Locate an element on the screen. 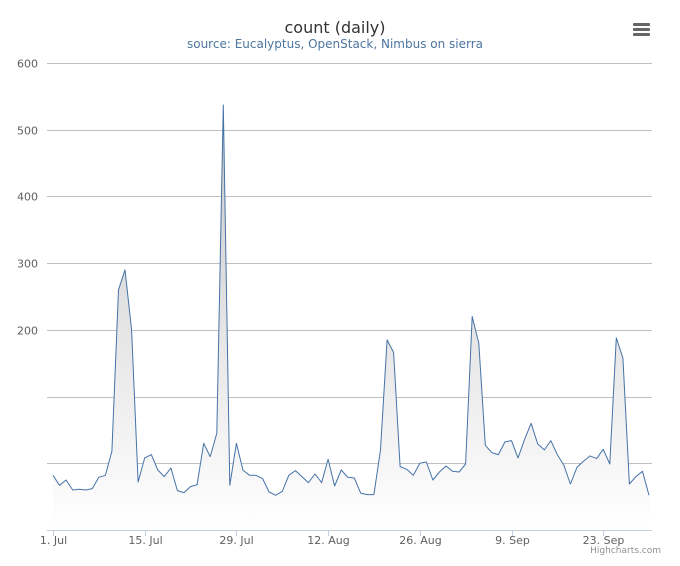  x-tick-label: 9. Sep is located at coordinates (512, 540).